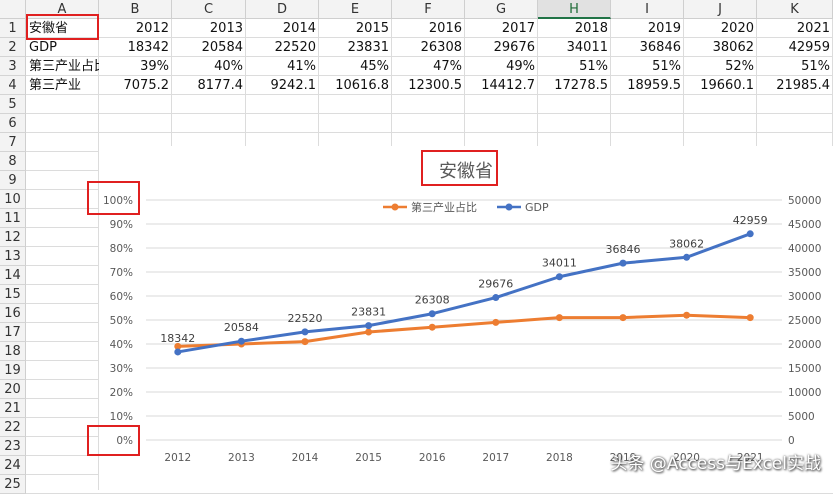 The height and width of the screenshot is (494, 833). I want to click on row-header-10: 10, so click(13, 199).